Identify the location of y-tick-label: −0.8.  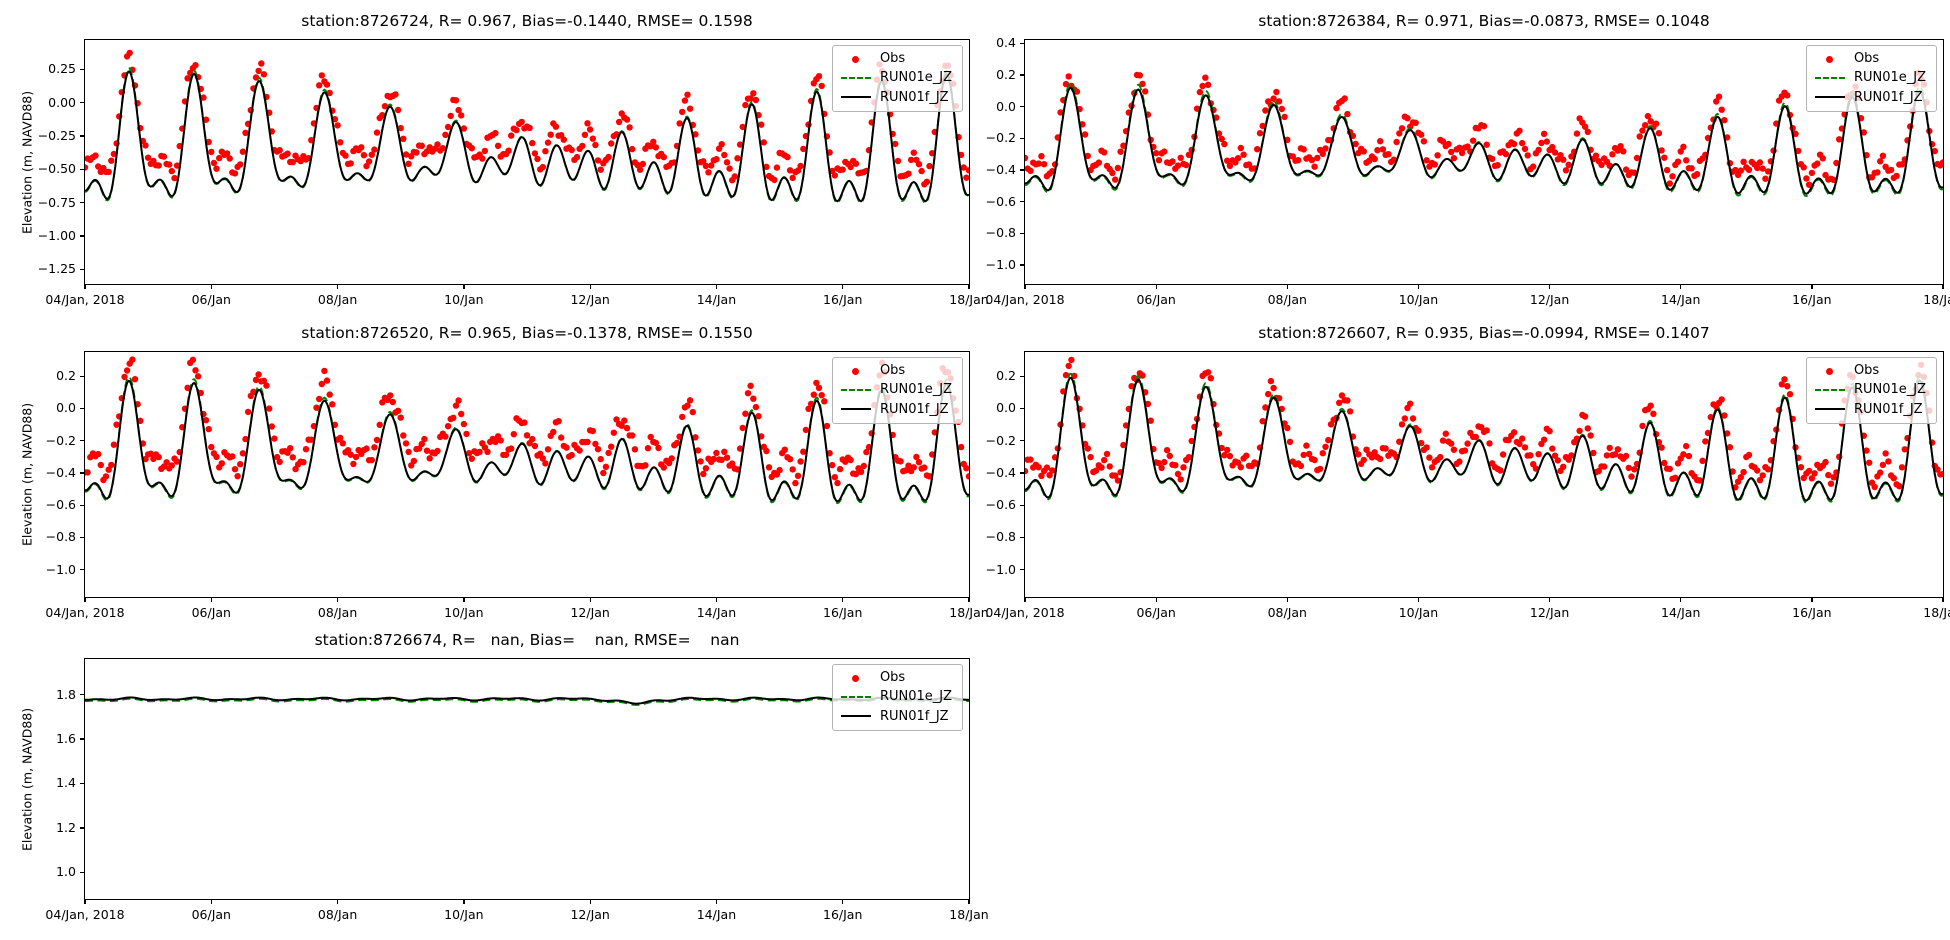
(60, 537).